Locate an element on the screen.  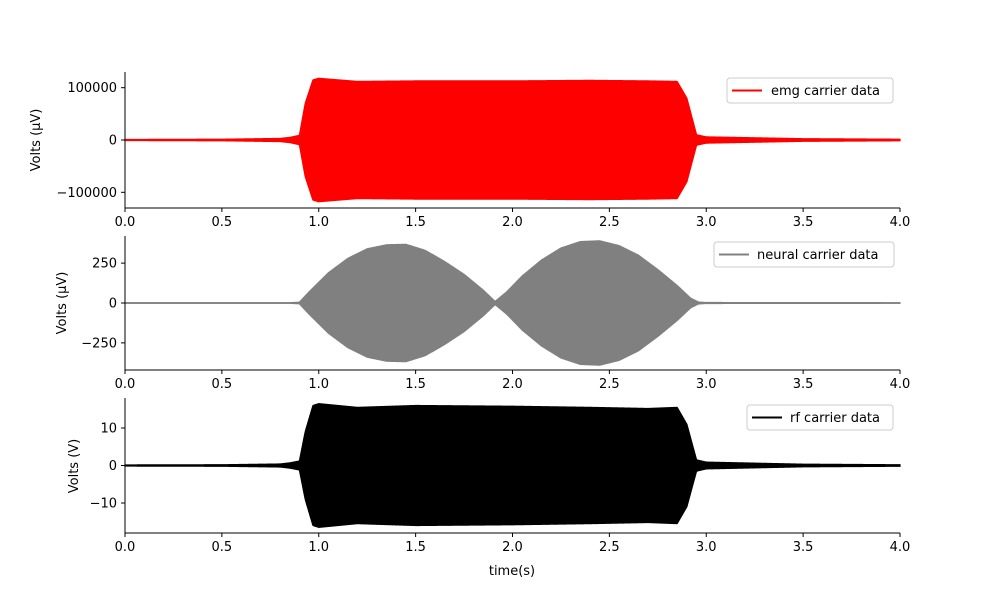
subplot-emg-legend-label: emg carrier data is located at coordinates (825, 91).